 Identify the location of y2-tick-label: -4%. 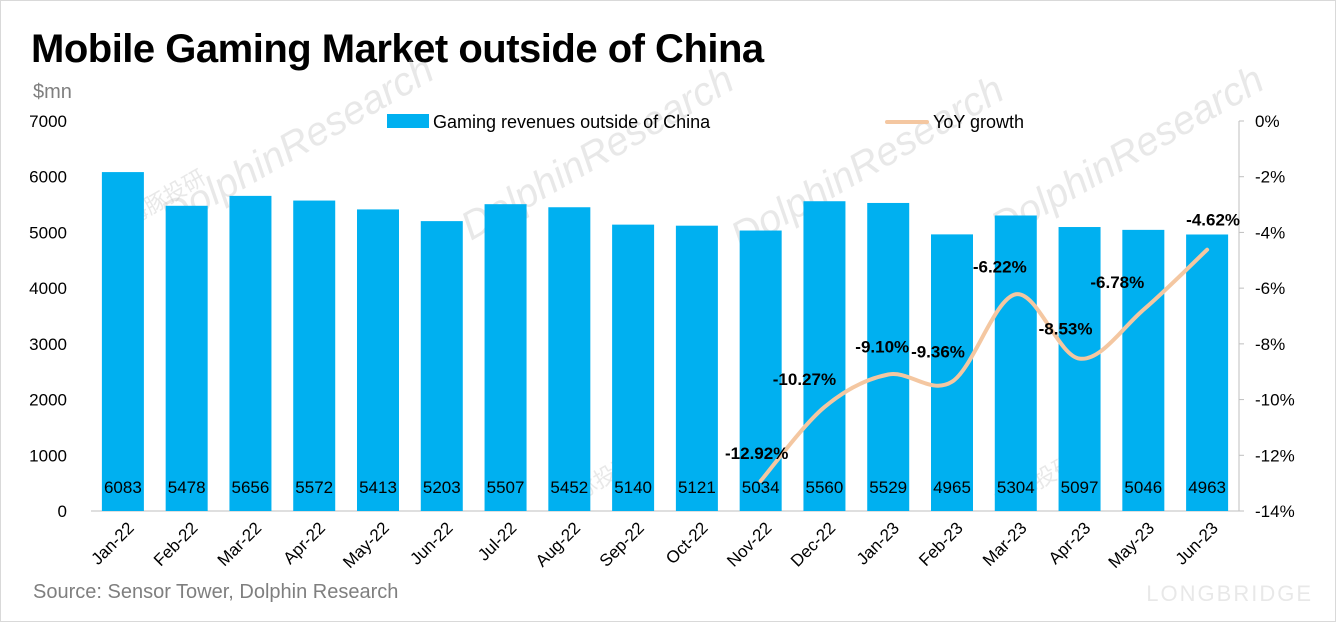
(1270, 232).